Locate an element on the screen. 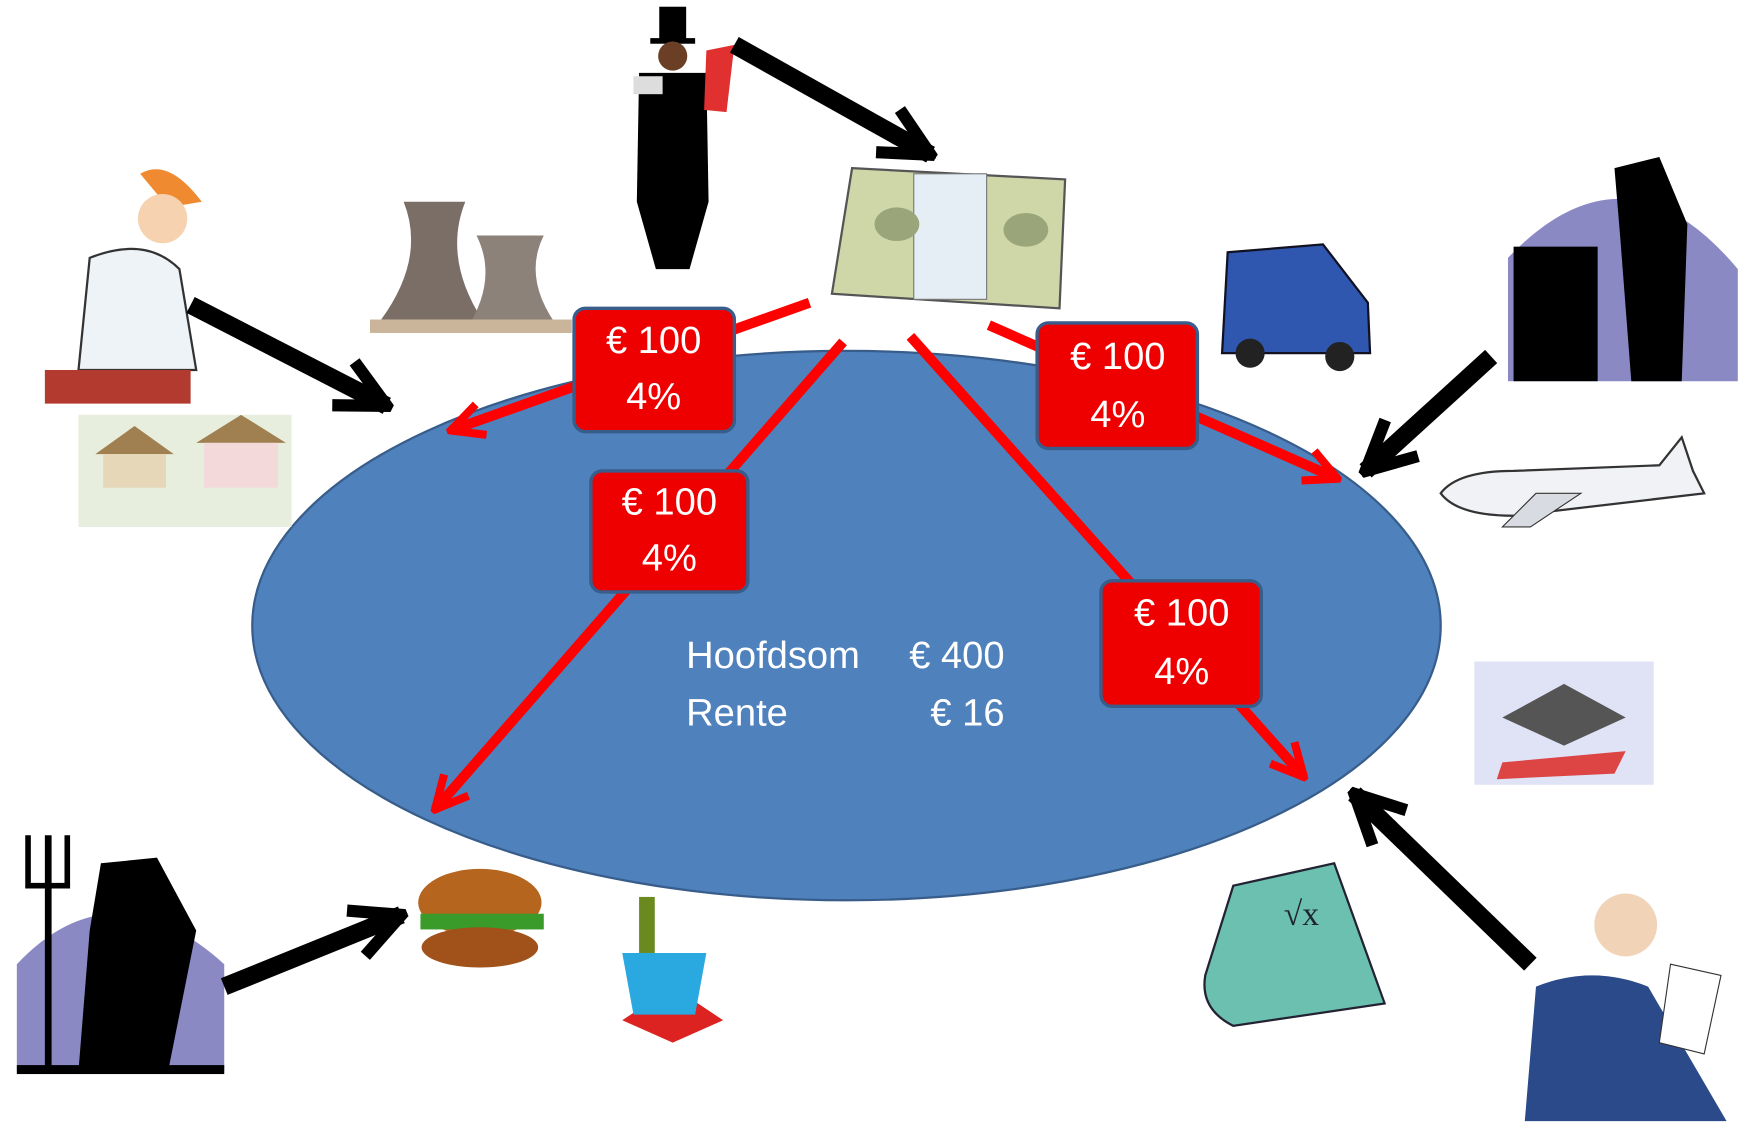  van is located at coordinates (1296, 307).